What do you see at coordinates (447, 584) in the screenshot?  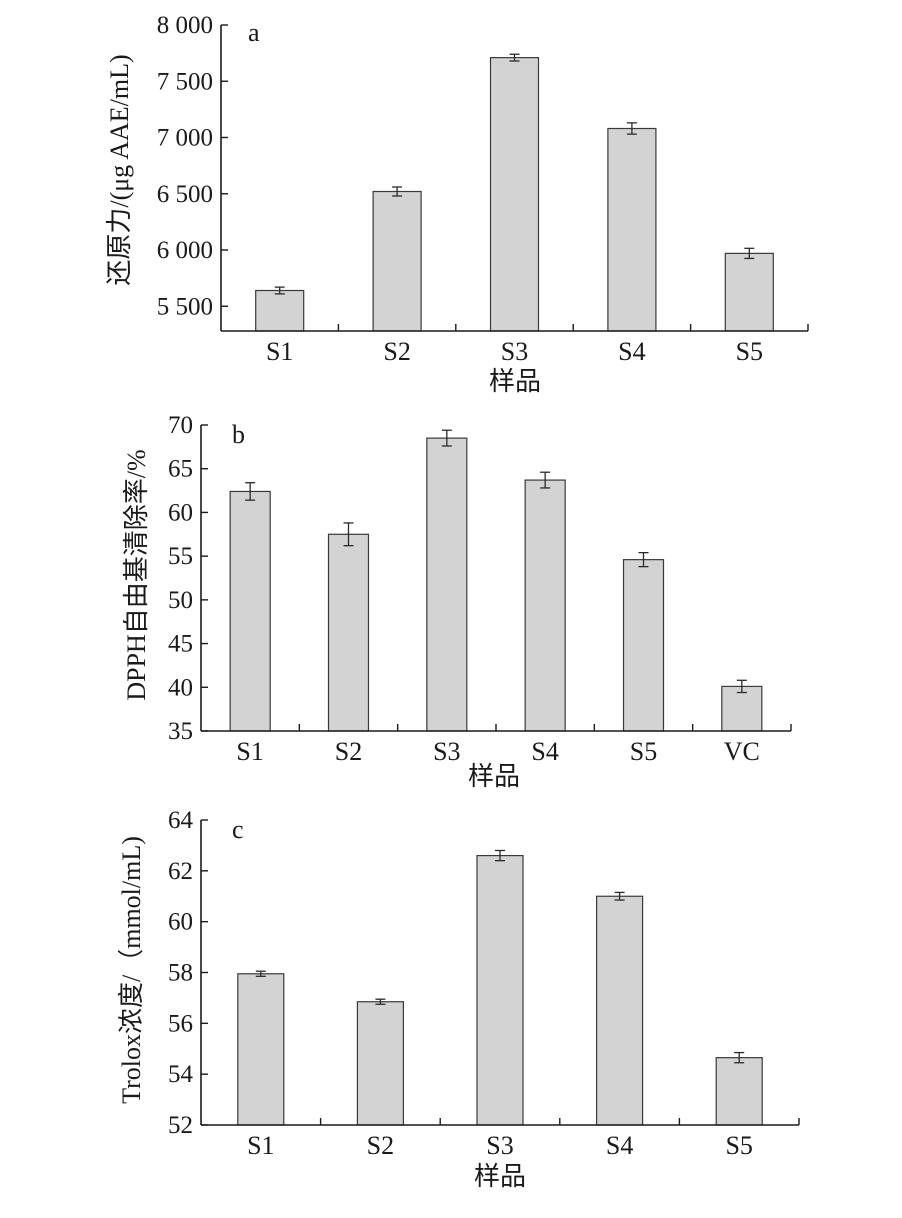 I see `panel-b-bar-s3` at bounding box center [447, 584].